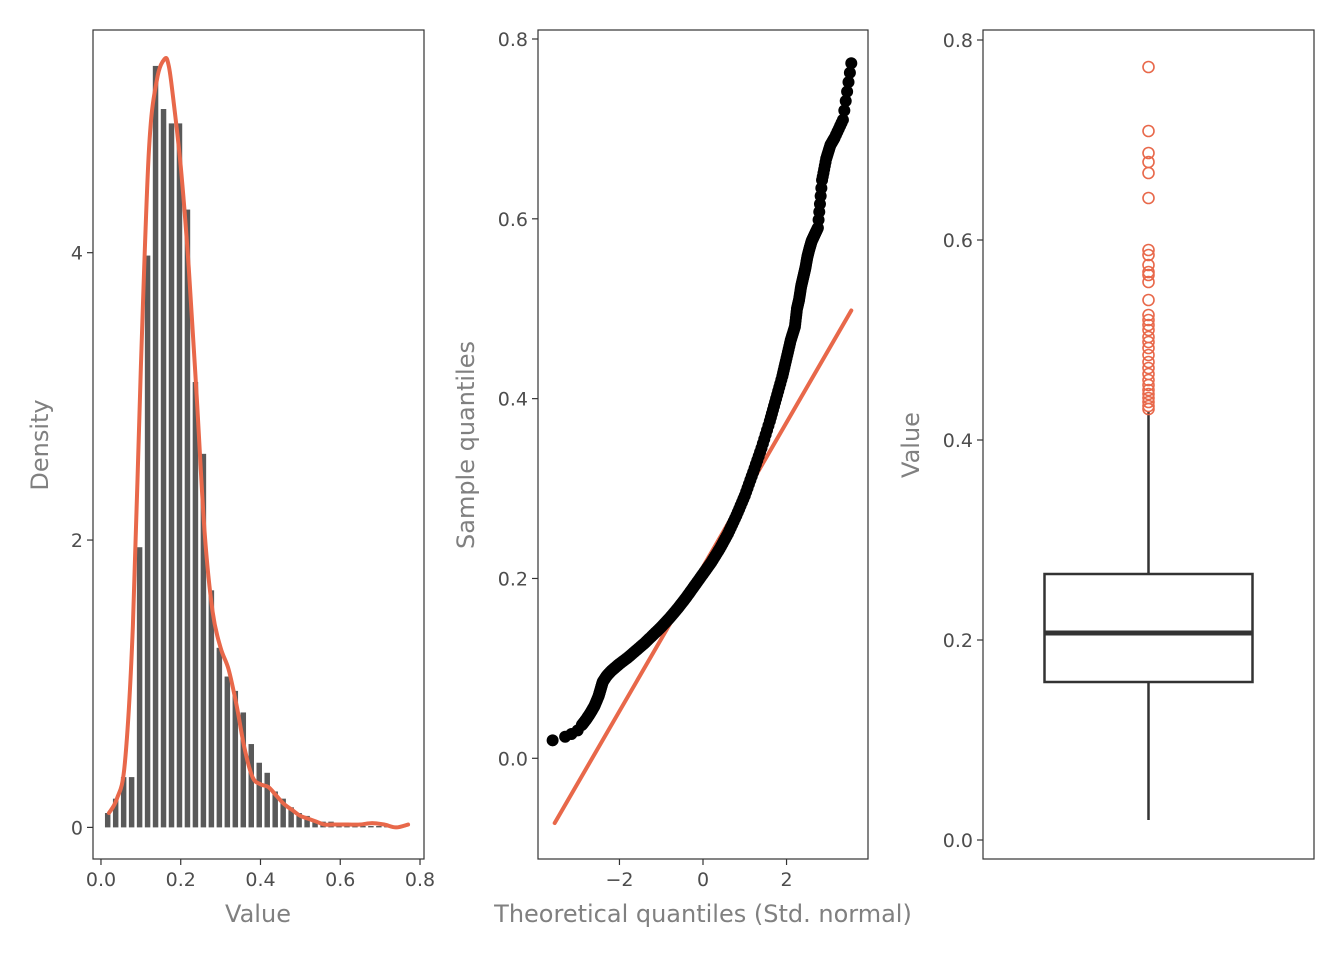 This screenshot has height=960, width=1344. I want to click on boxplot-y-tick-label: 0.0, so click(958, 841).